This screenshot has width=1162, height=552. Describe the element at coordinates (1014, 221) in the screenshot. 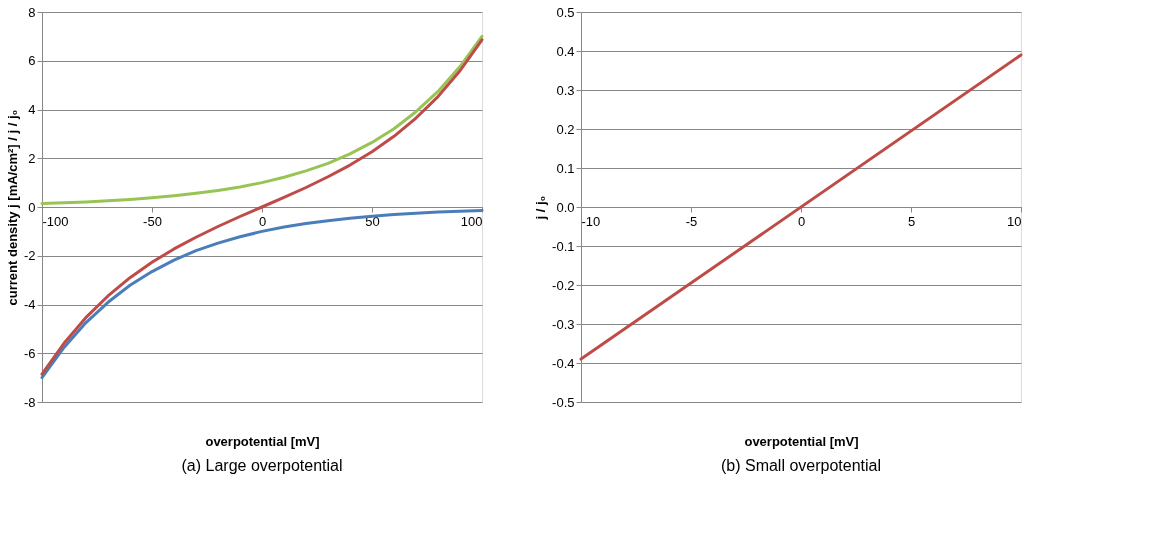

I see `x-tick-label: 10` at that location.